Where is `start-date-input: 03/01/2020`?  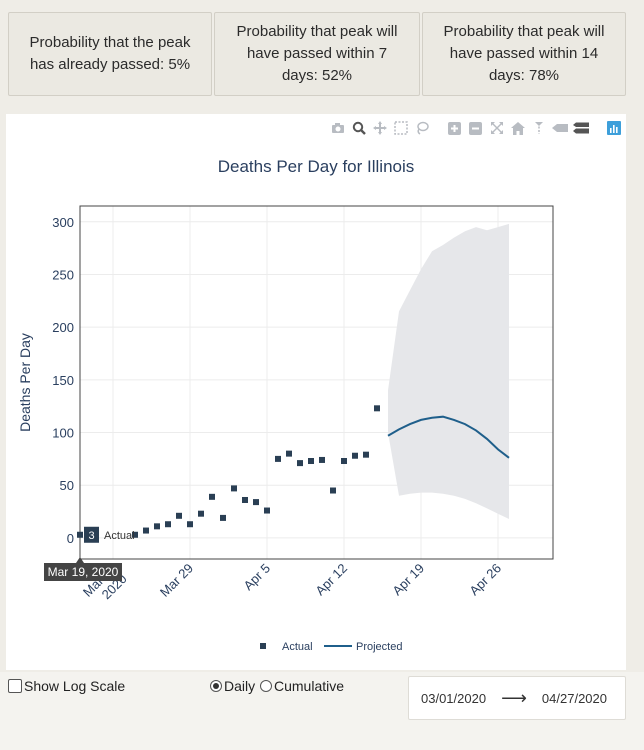
start-date-input: 03/01/2020 is located at coordinates (454, 698).